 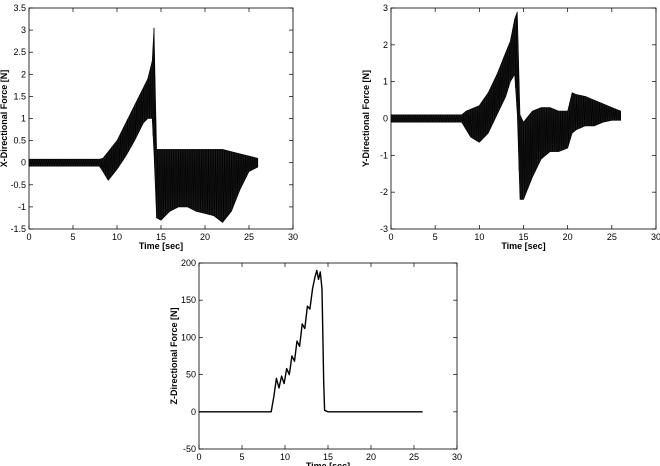 I want to click on y-tick-label: 2.5, so click(x=19, y=52).